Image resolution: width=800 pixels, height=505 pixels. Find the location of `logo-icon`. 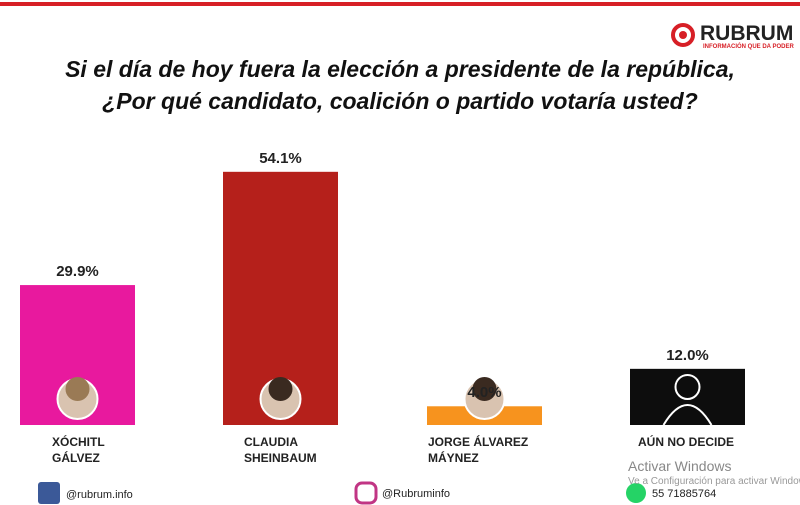

logo-icon is located at coordinates (683, 35).